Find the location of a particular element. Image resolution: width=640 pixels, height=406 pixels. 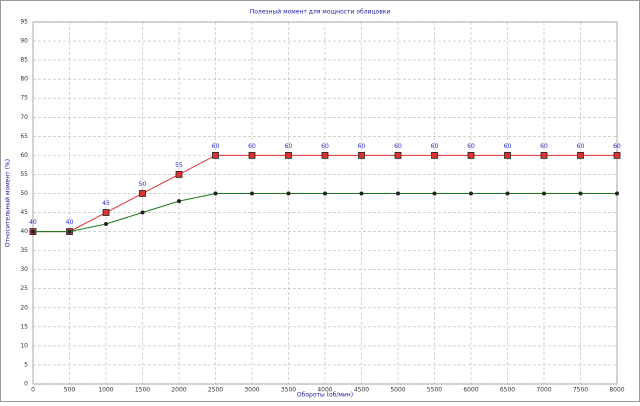

x-tick-label: 2500 is located at coordinates (215, 390).